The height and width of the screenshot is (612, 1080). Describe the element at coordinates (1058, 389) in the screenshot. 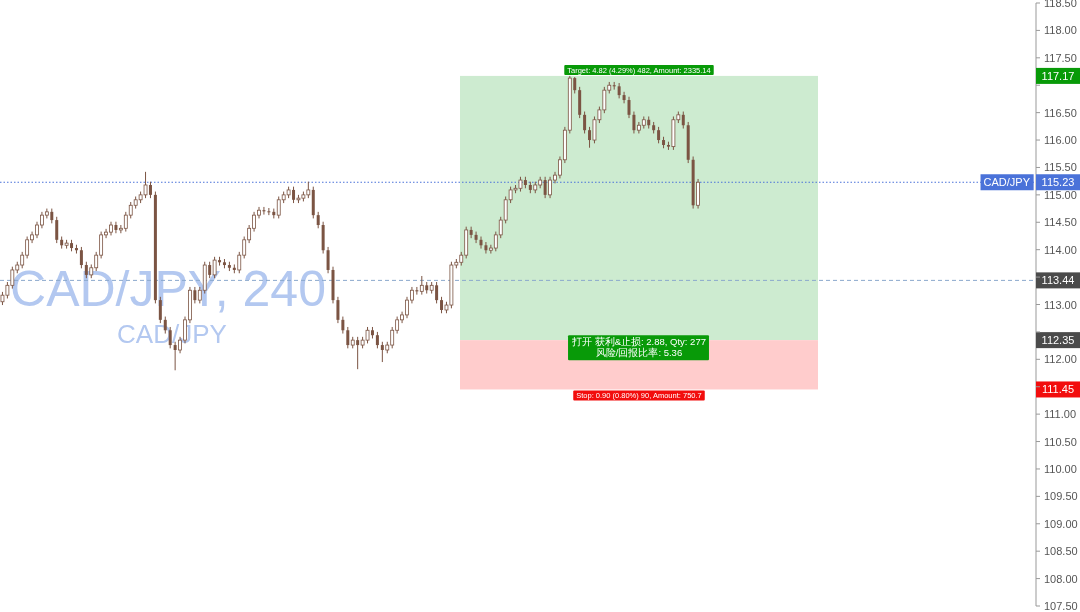

I see `y-tick-label: 111.45` at that location.